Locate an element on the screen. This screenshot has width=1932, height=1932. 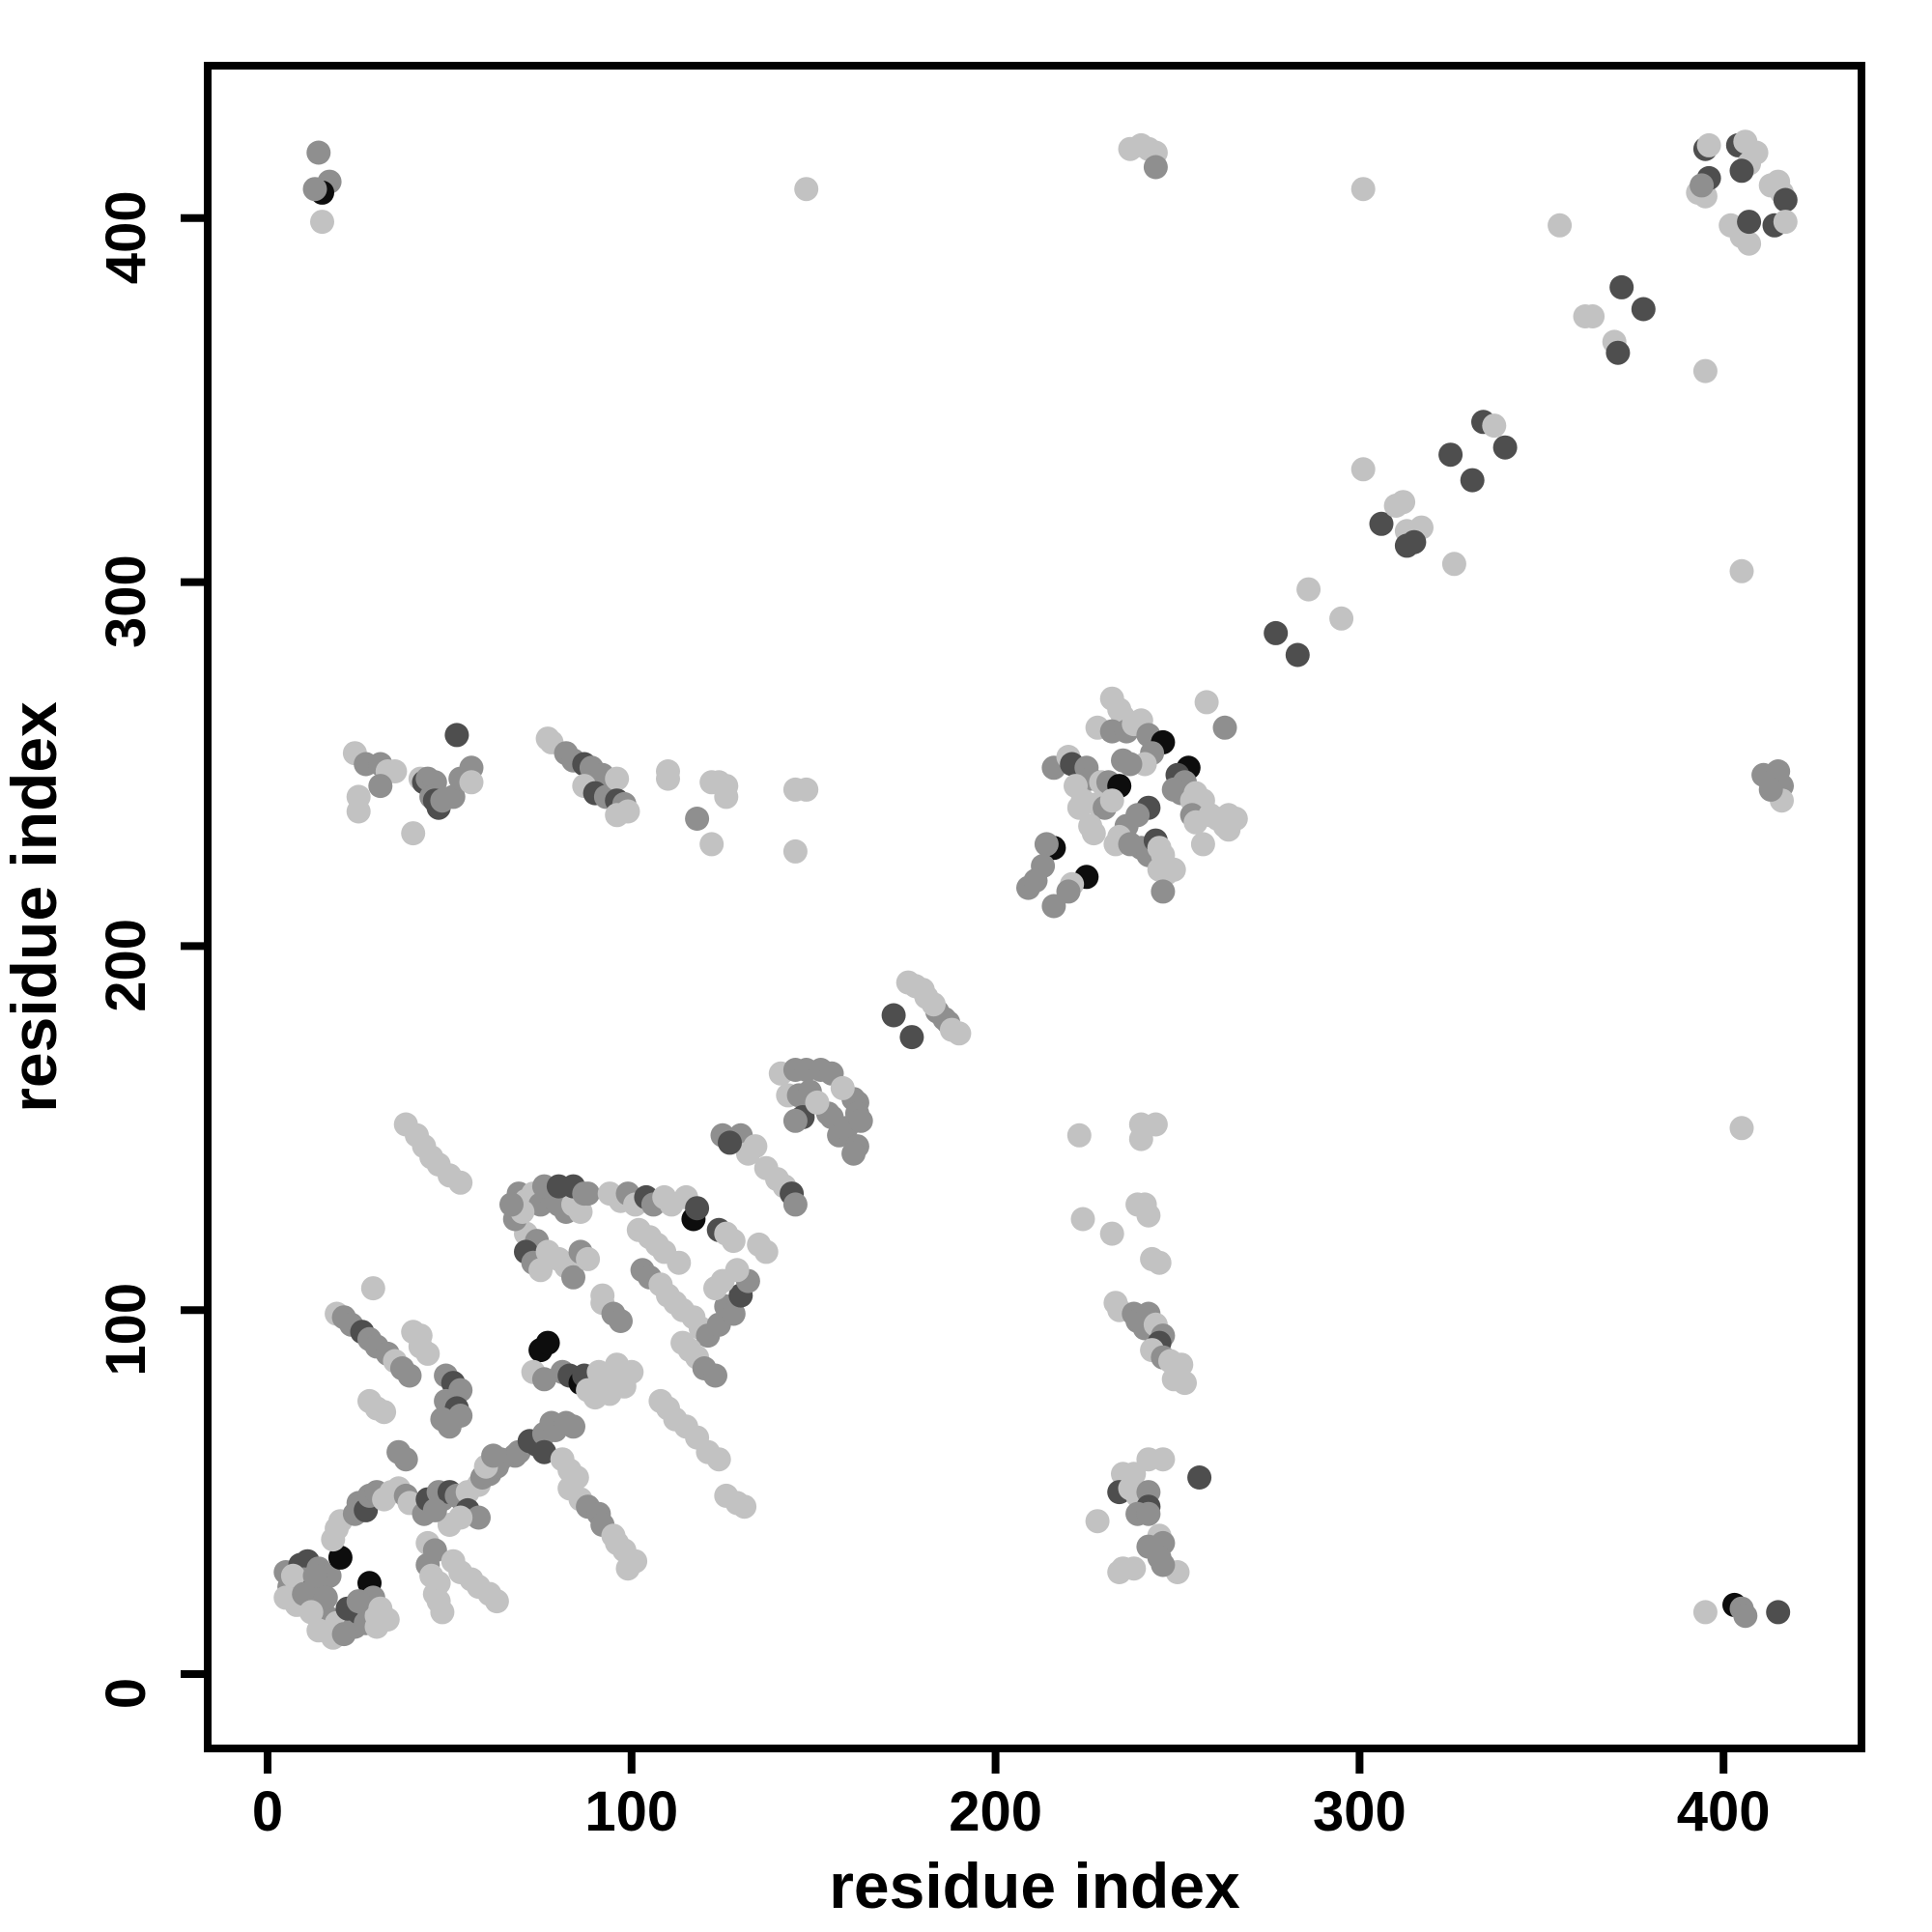
tick-label: 100 is located at coordinates (126, 1330).